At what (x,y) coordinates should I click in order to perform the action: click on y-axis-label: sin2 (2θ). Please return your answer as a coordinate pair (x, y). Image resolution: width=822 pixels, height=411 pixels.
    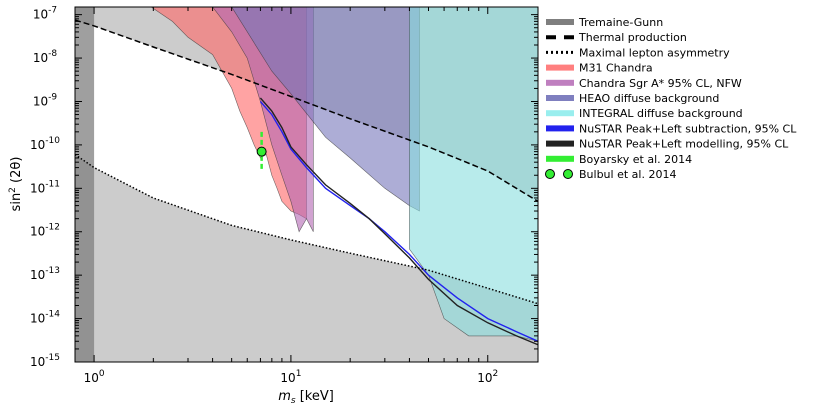
    Looking at the image, I should click on (16, 184).